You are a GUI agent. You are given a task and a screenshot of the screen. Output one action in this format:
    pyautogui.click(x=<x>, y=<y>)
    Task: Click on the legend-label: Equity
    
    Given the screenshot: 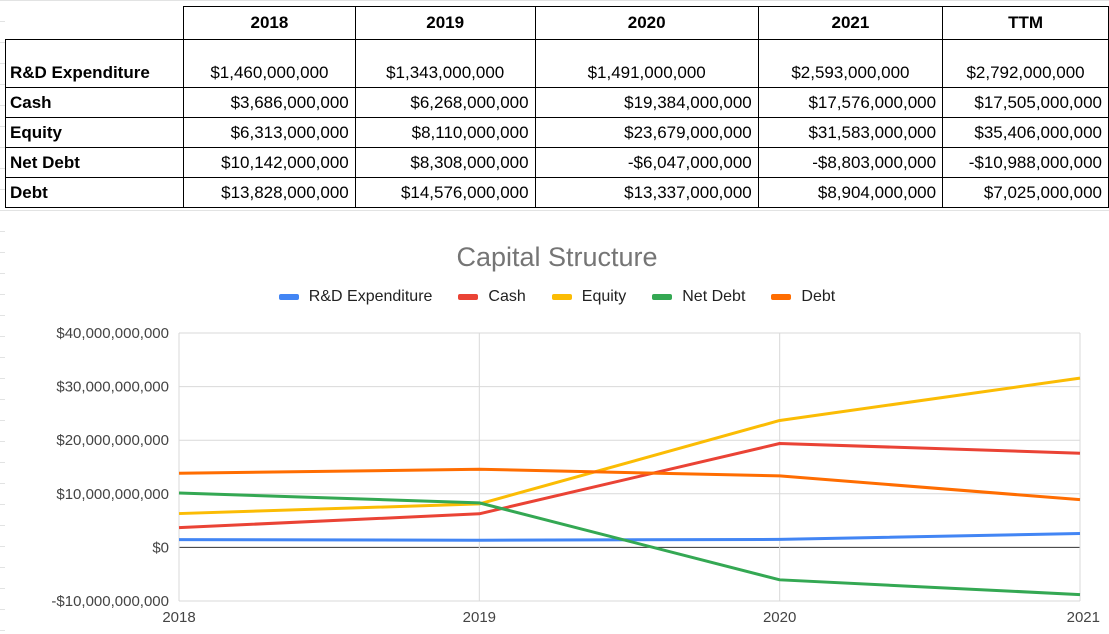 What is the action you would take?
    pyautogui.click(x=604, y=296)
    